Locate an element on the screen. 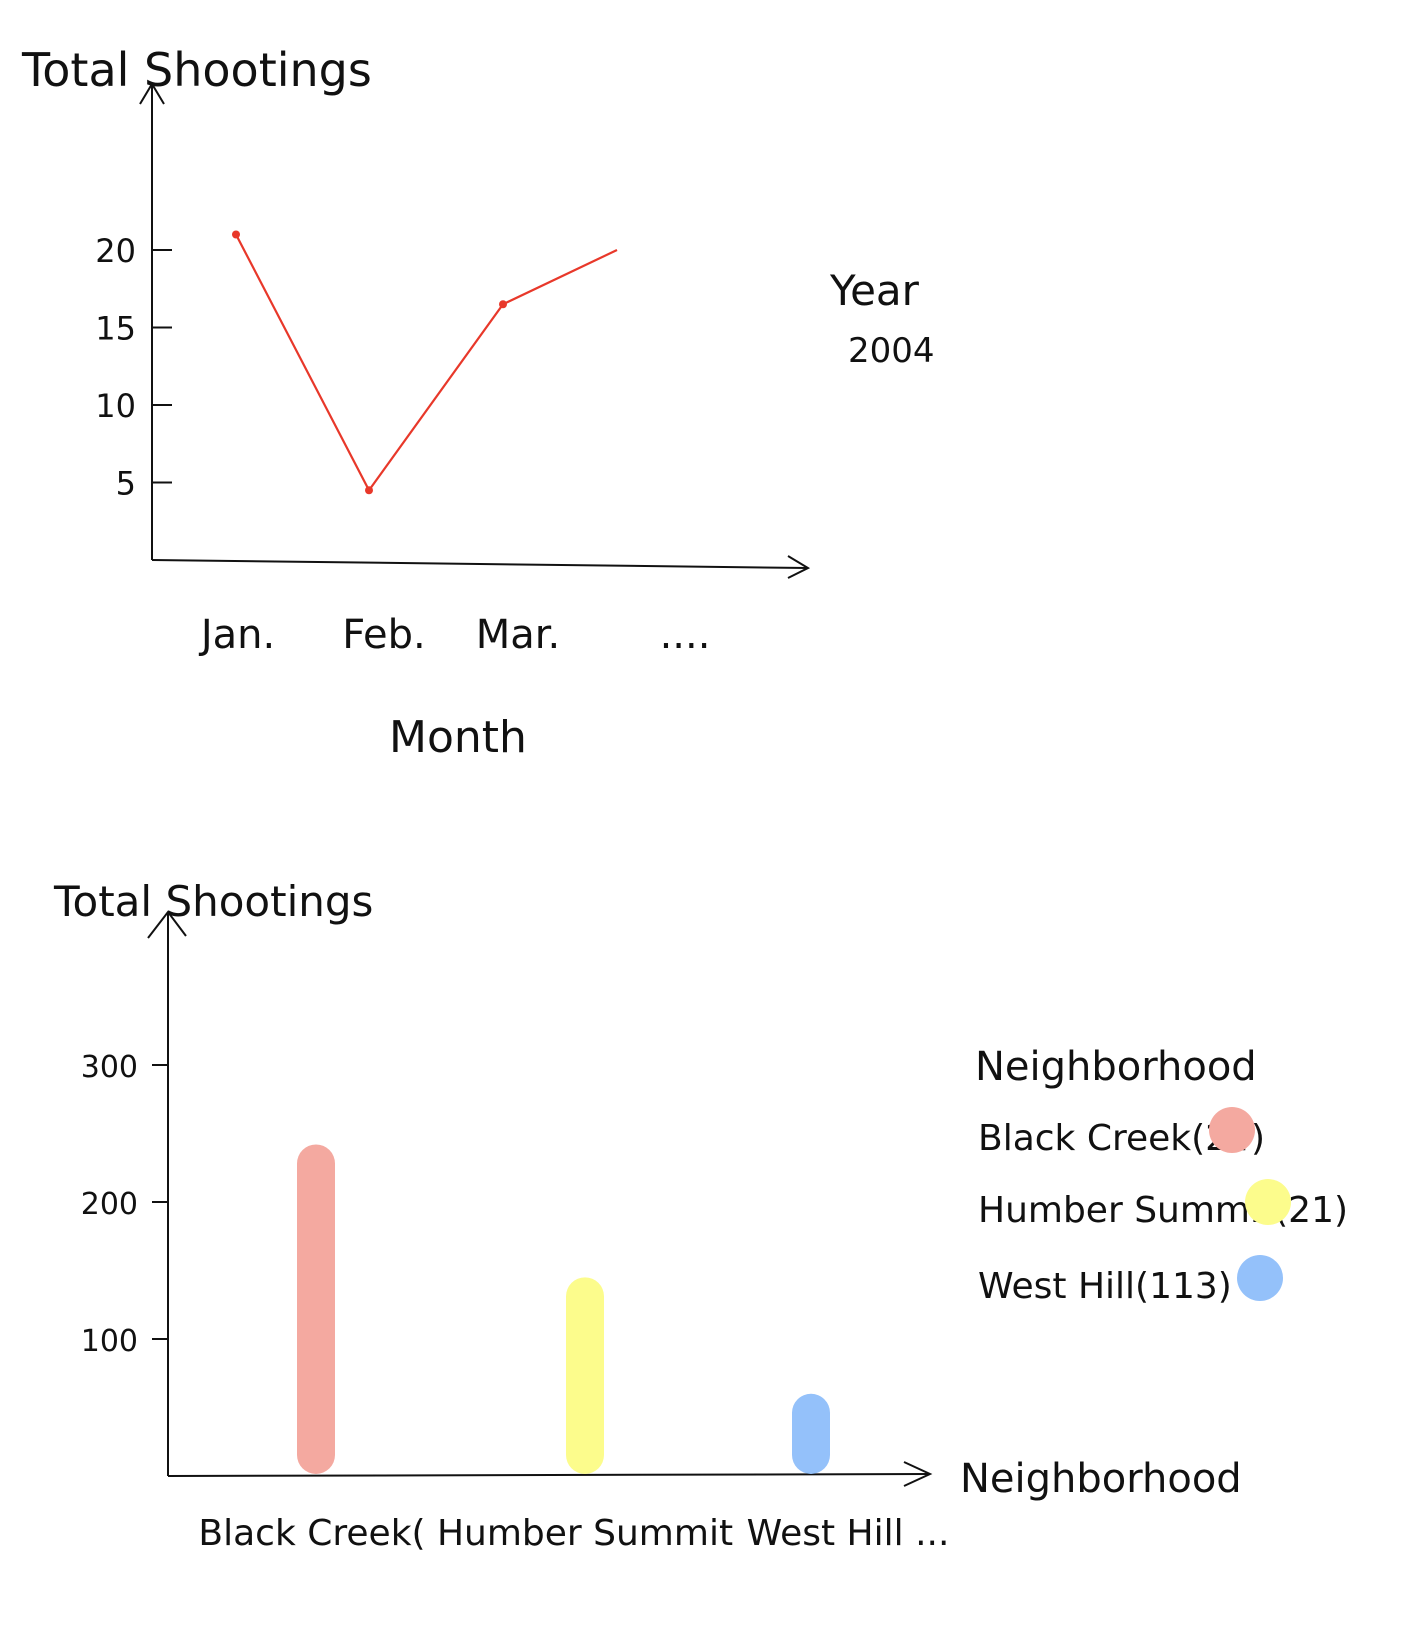 This screenshot has width=1401, height=1627. line-chart-y-axis-arrow is located at coordinates (152, 93).